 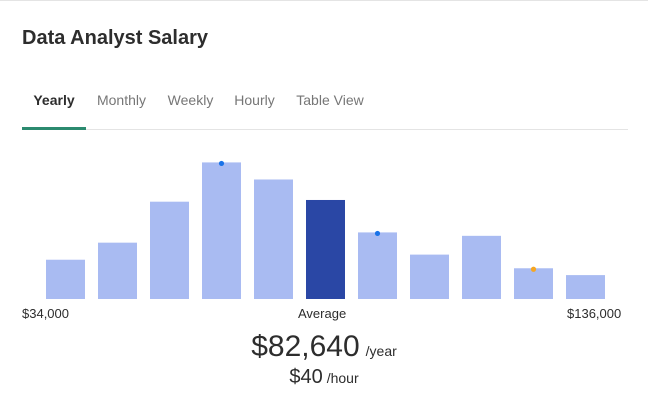 I want to click on tab-yearly-label: Yearly, so click(x=54, y=100).